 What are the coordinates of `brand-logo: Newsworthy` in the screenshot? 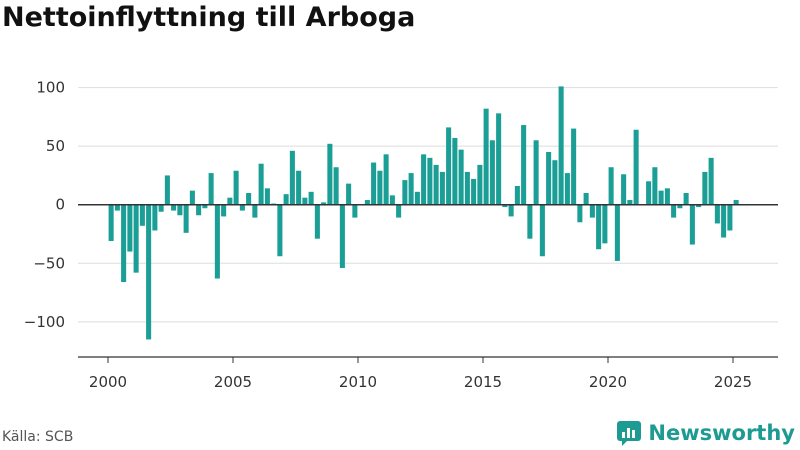 It's located at (705, 433).